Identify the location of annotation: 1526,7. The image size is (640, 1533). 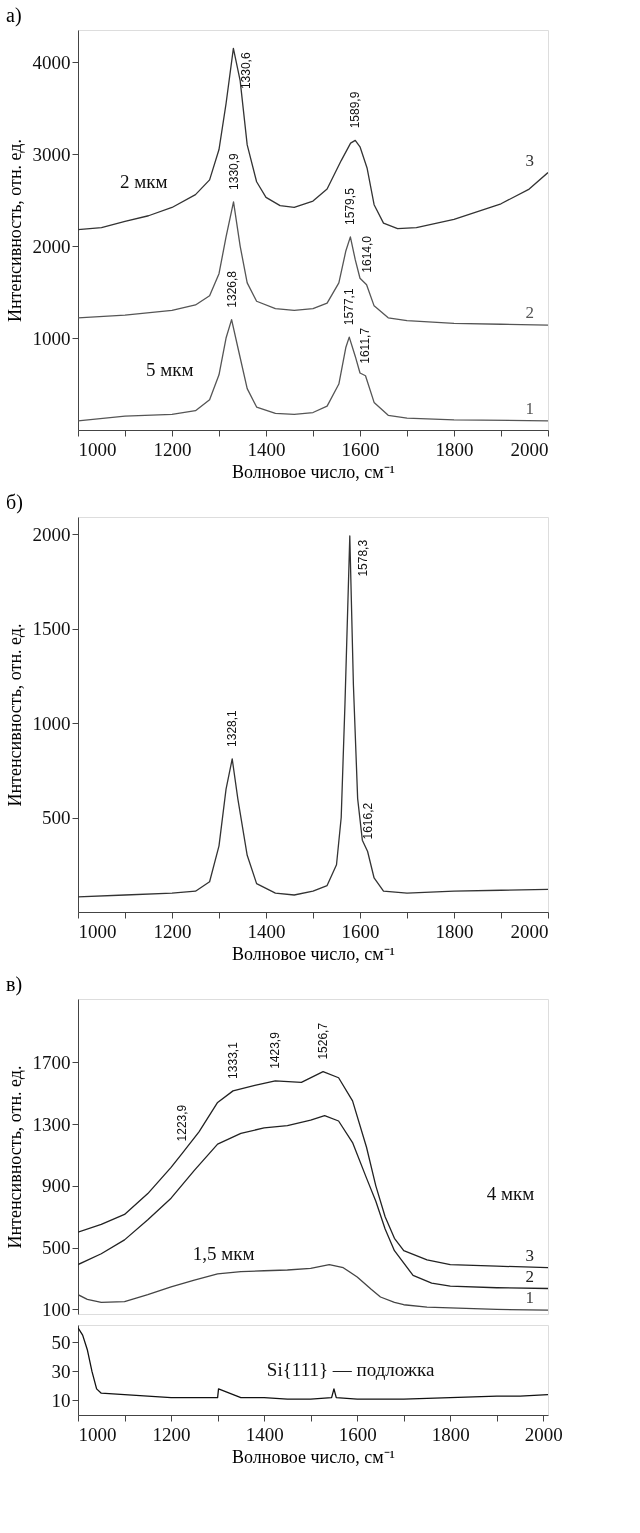
(323, 1041).